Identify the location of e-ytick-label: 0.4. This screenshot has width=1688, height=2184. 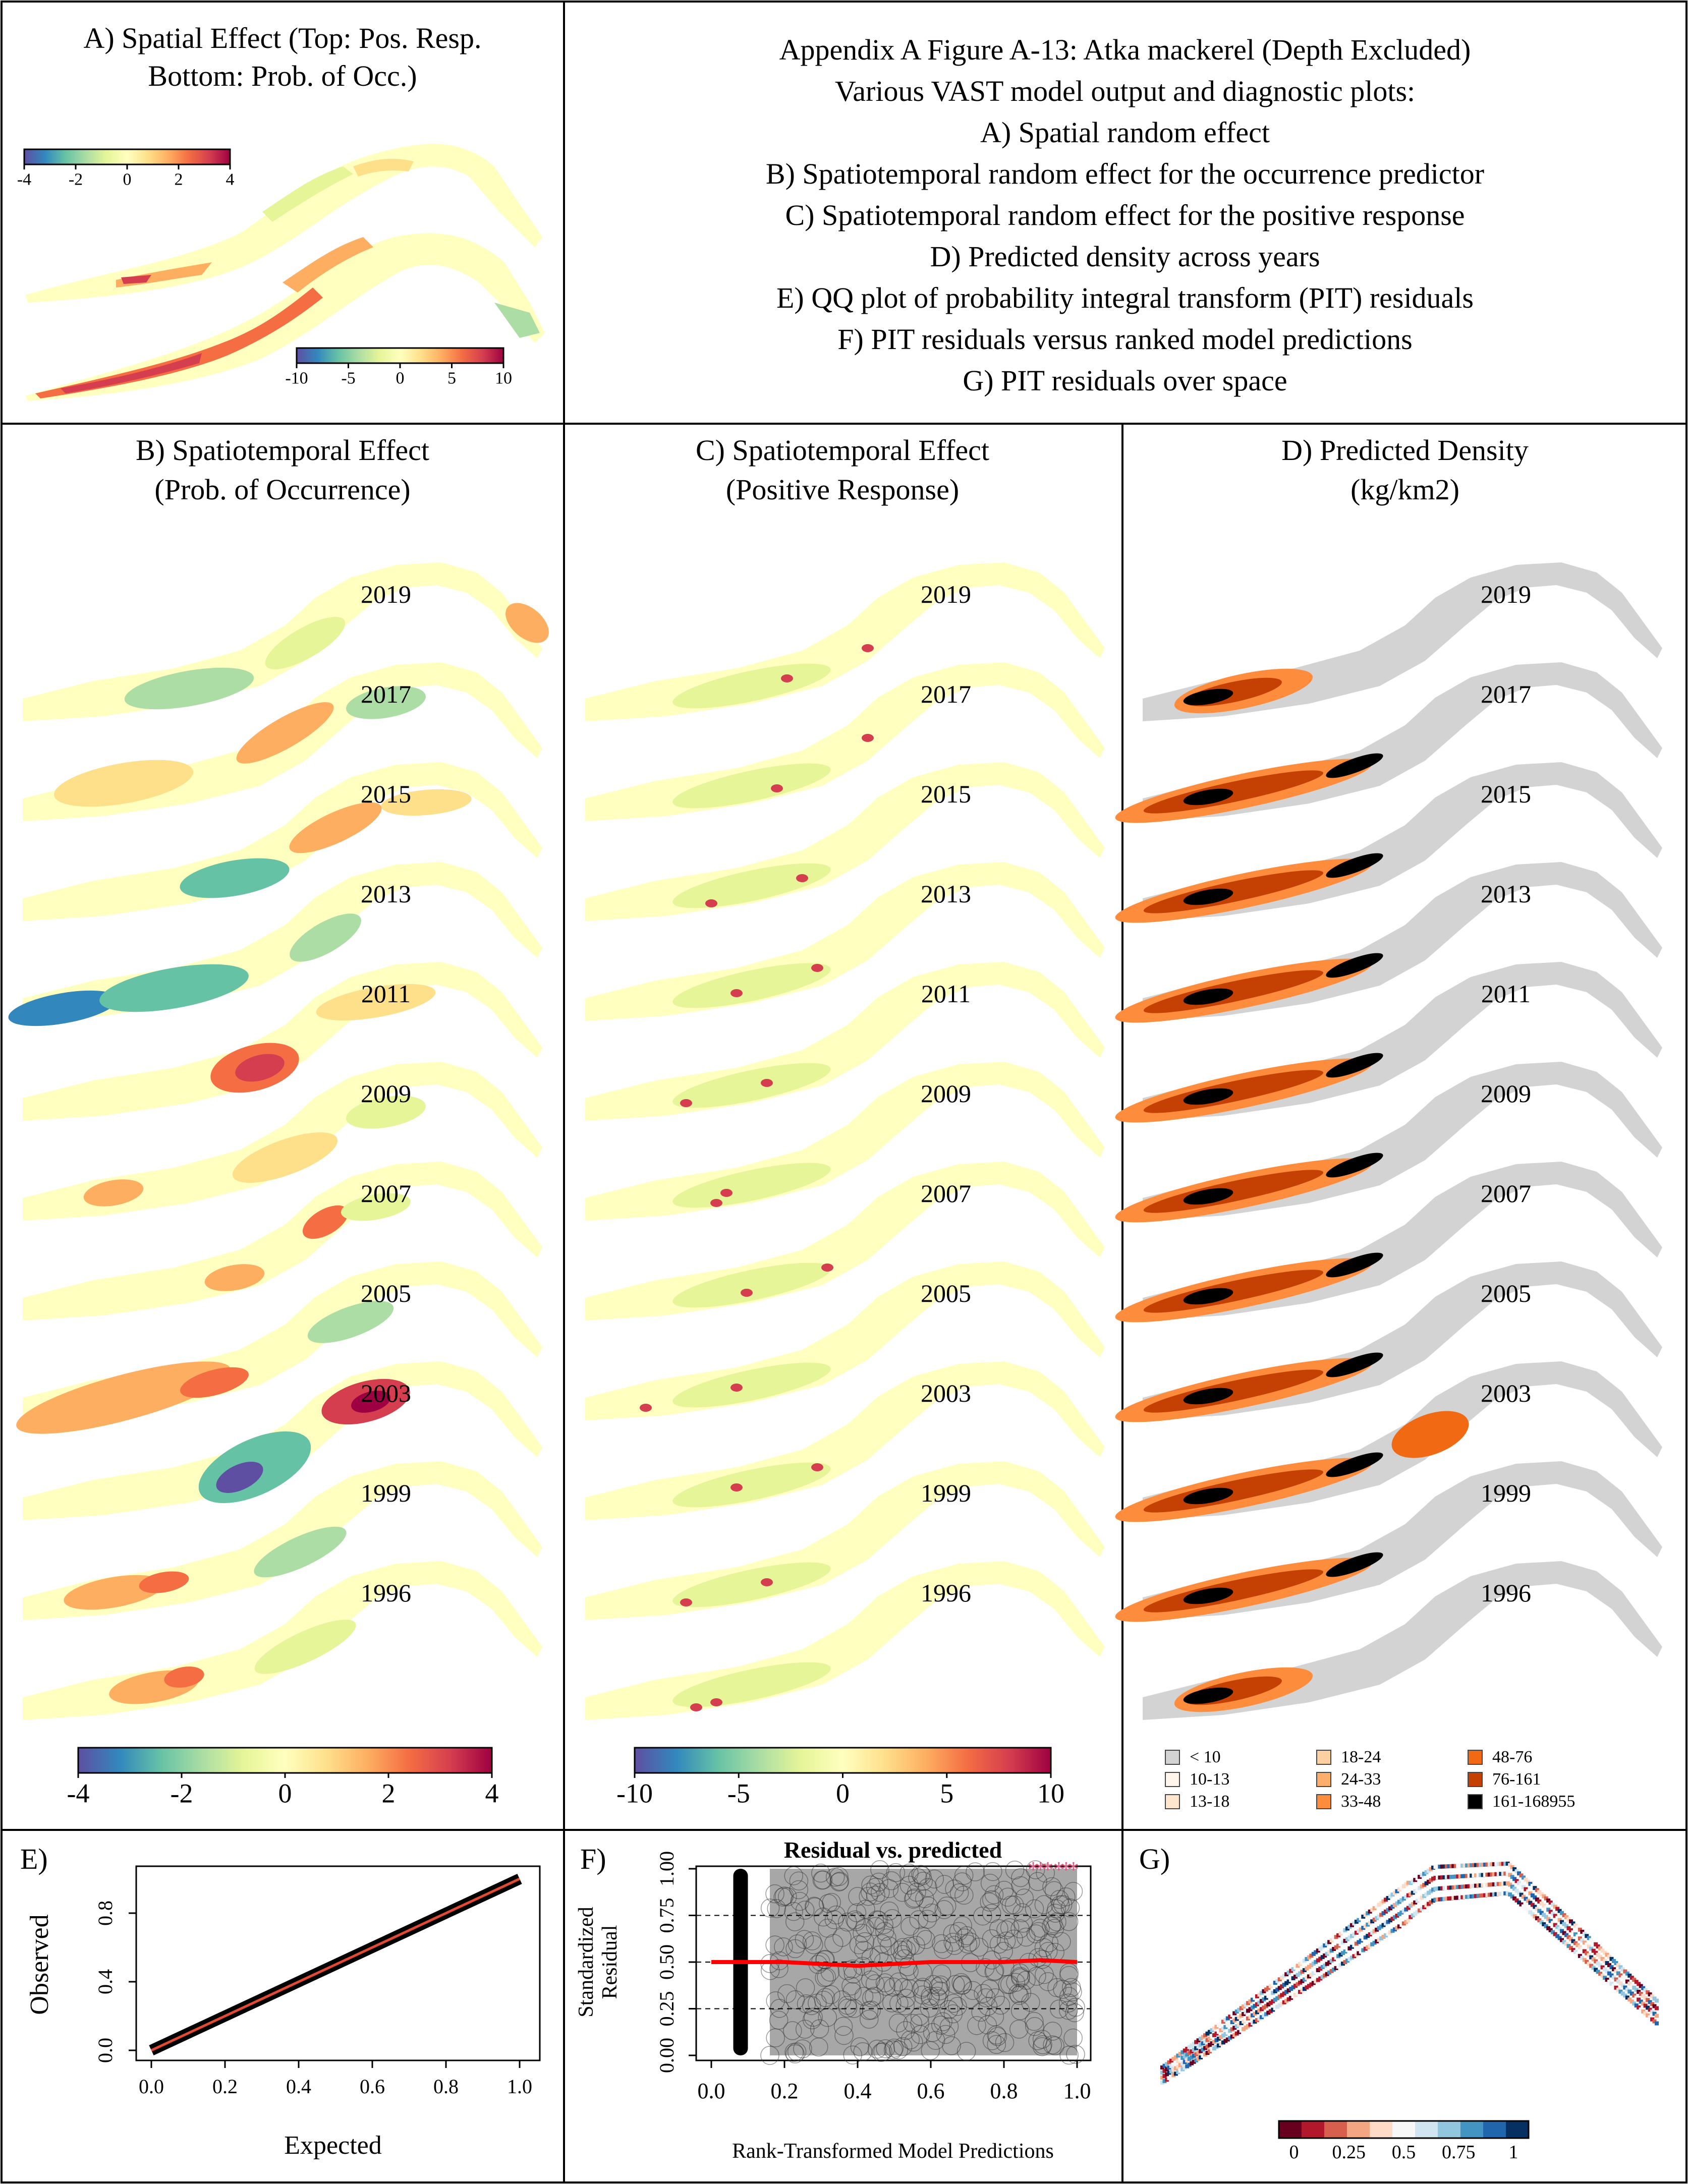
(105, 1981).